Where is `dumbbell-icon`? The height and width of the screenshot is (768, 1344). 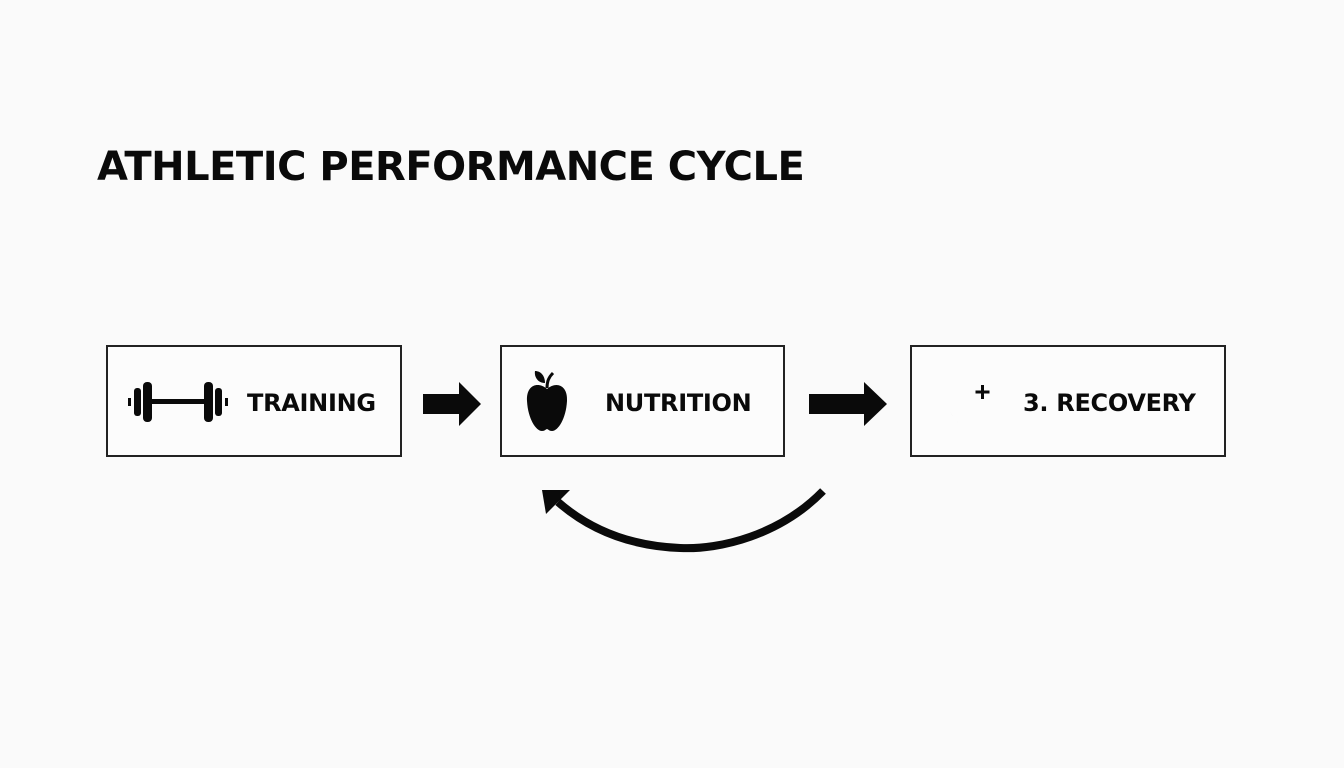
dumbbell-icon is located at coordinates (178, 402).